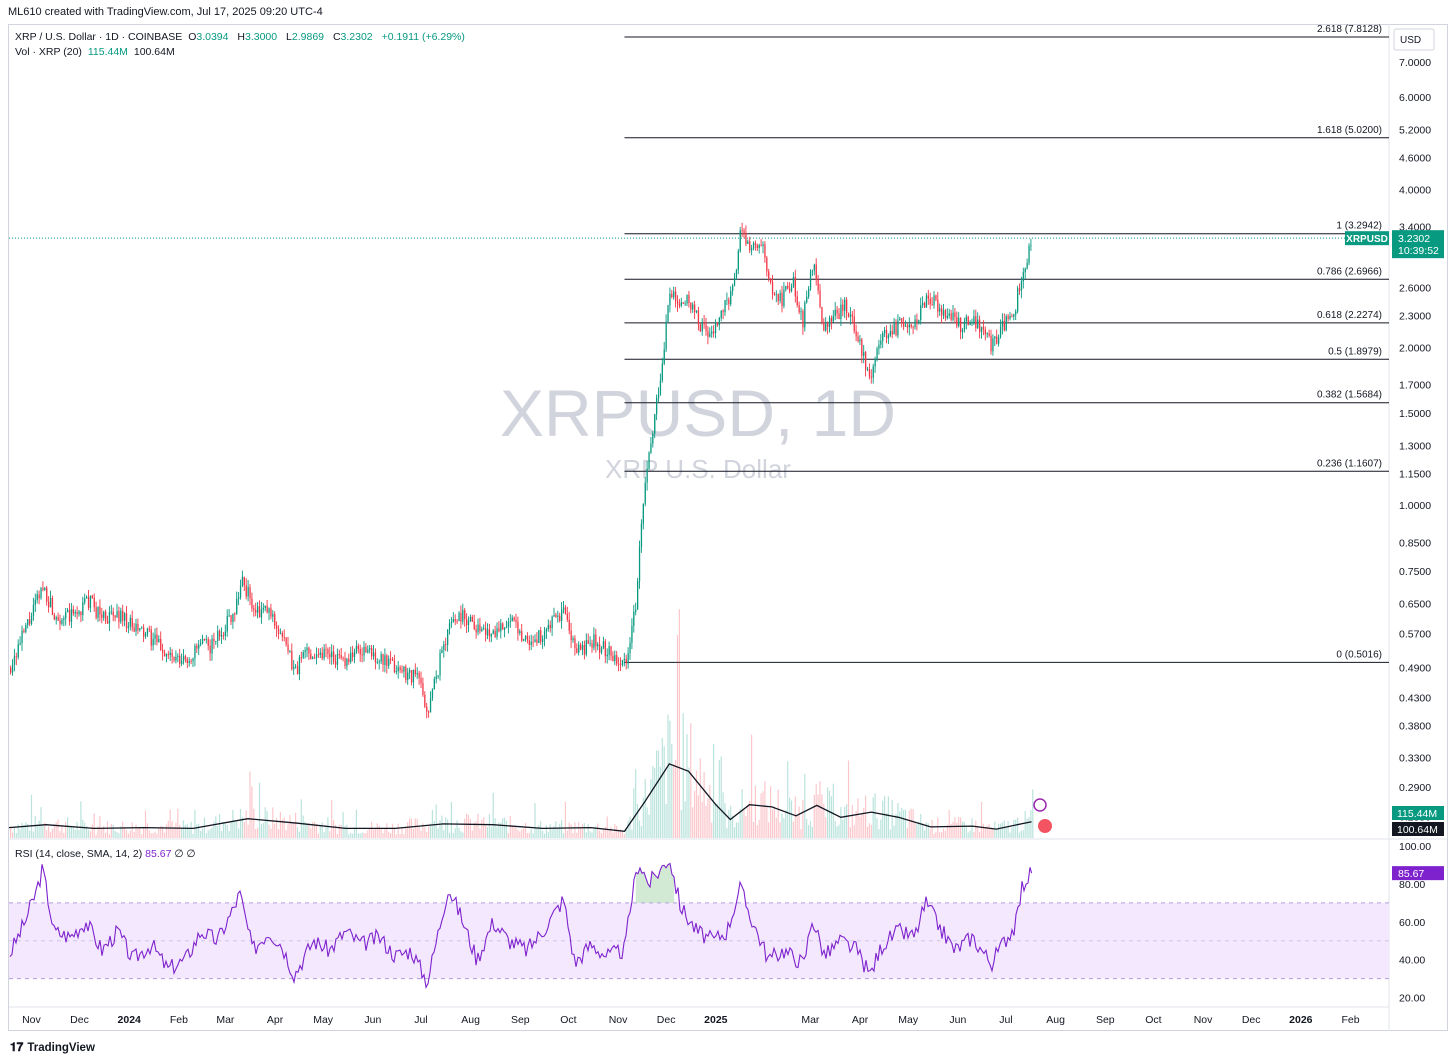 The image size is (1456, 1062). I want to click on symbol-tag-bg, so click(1367, 238).